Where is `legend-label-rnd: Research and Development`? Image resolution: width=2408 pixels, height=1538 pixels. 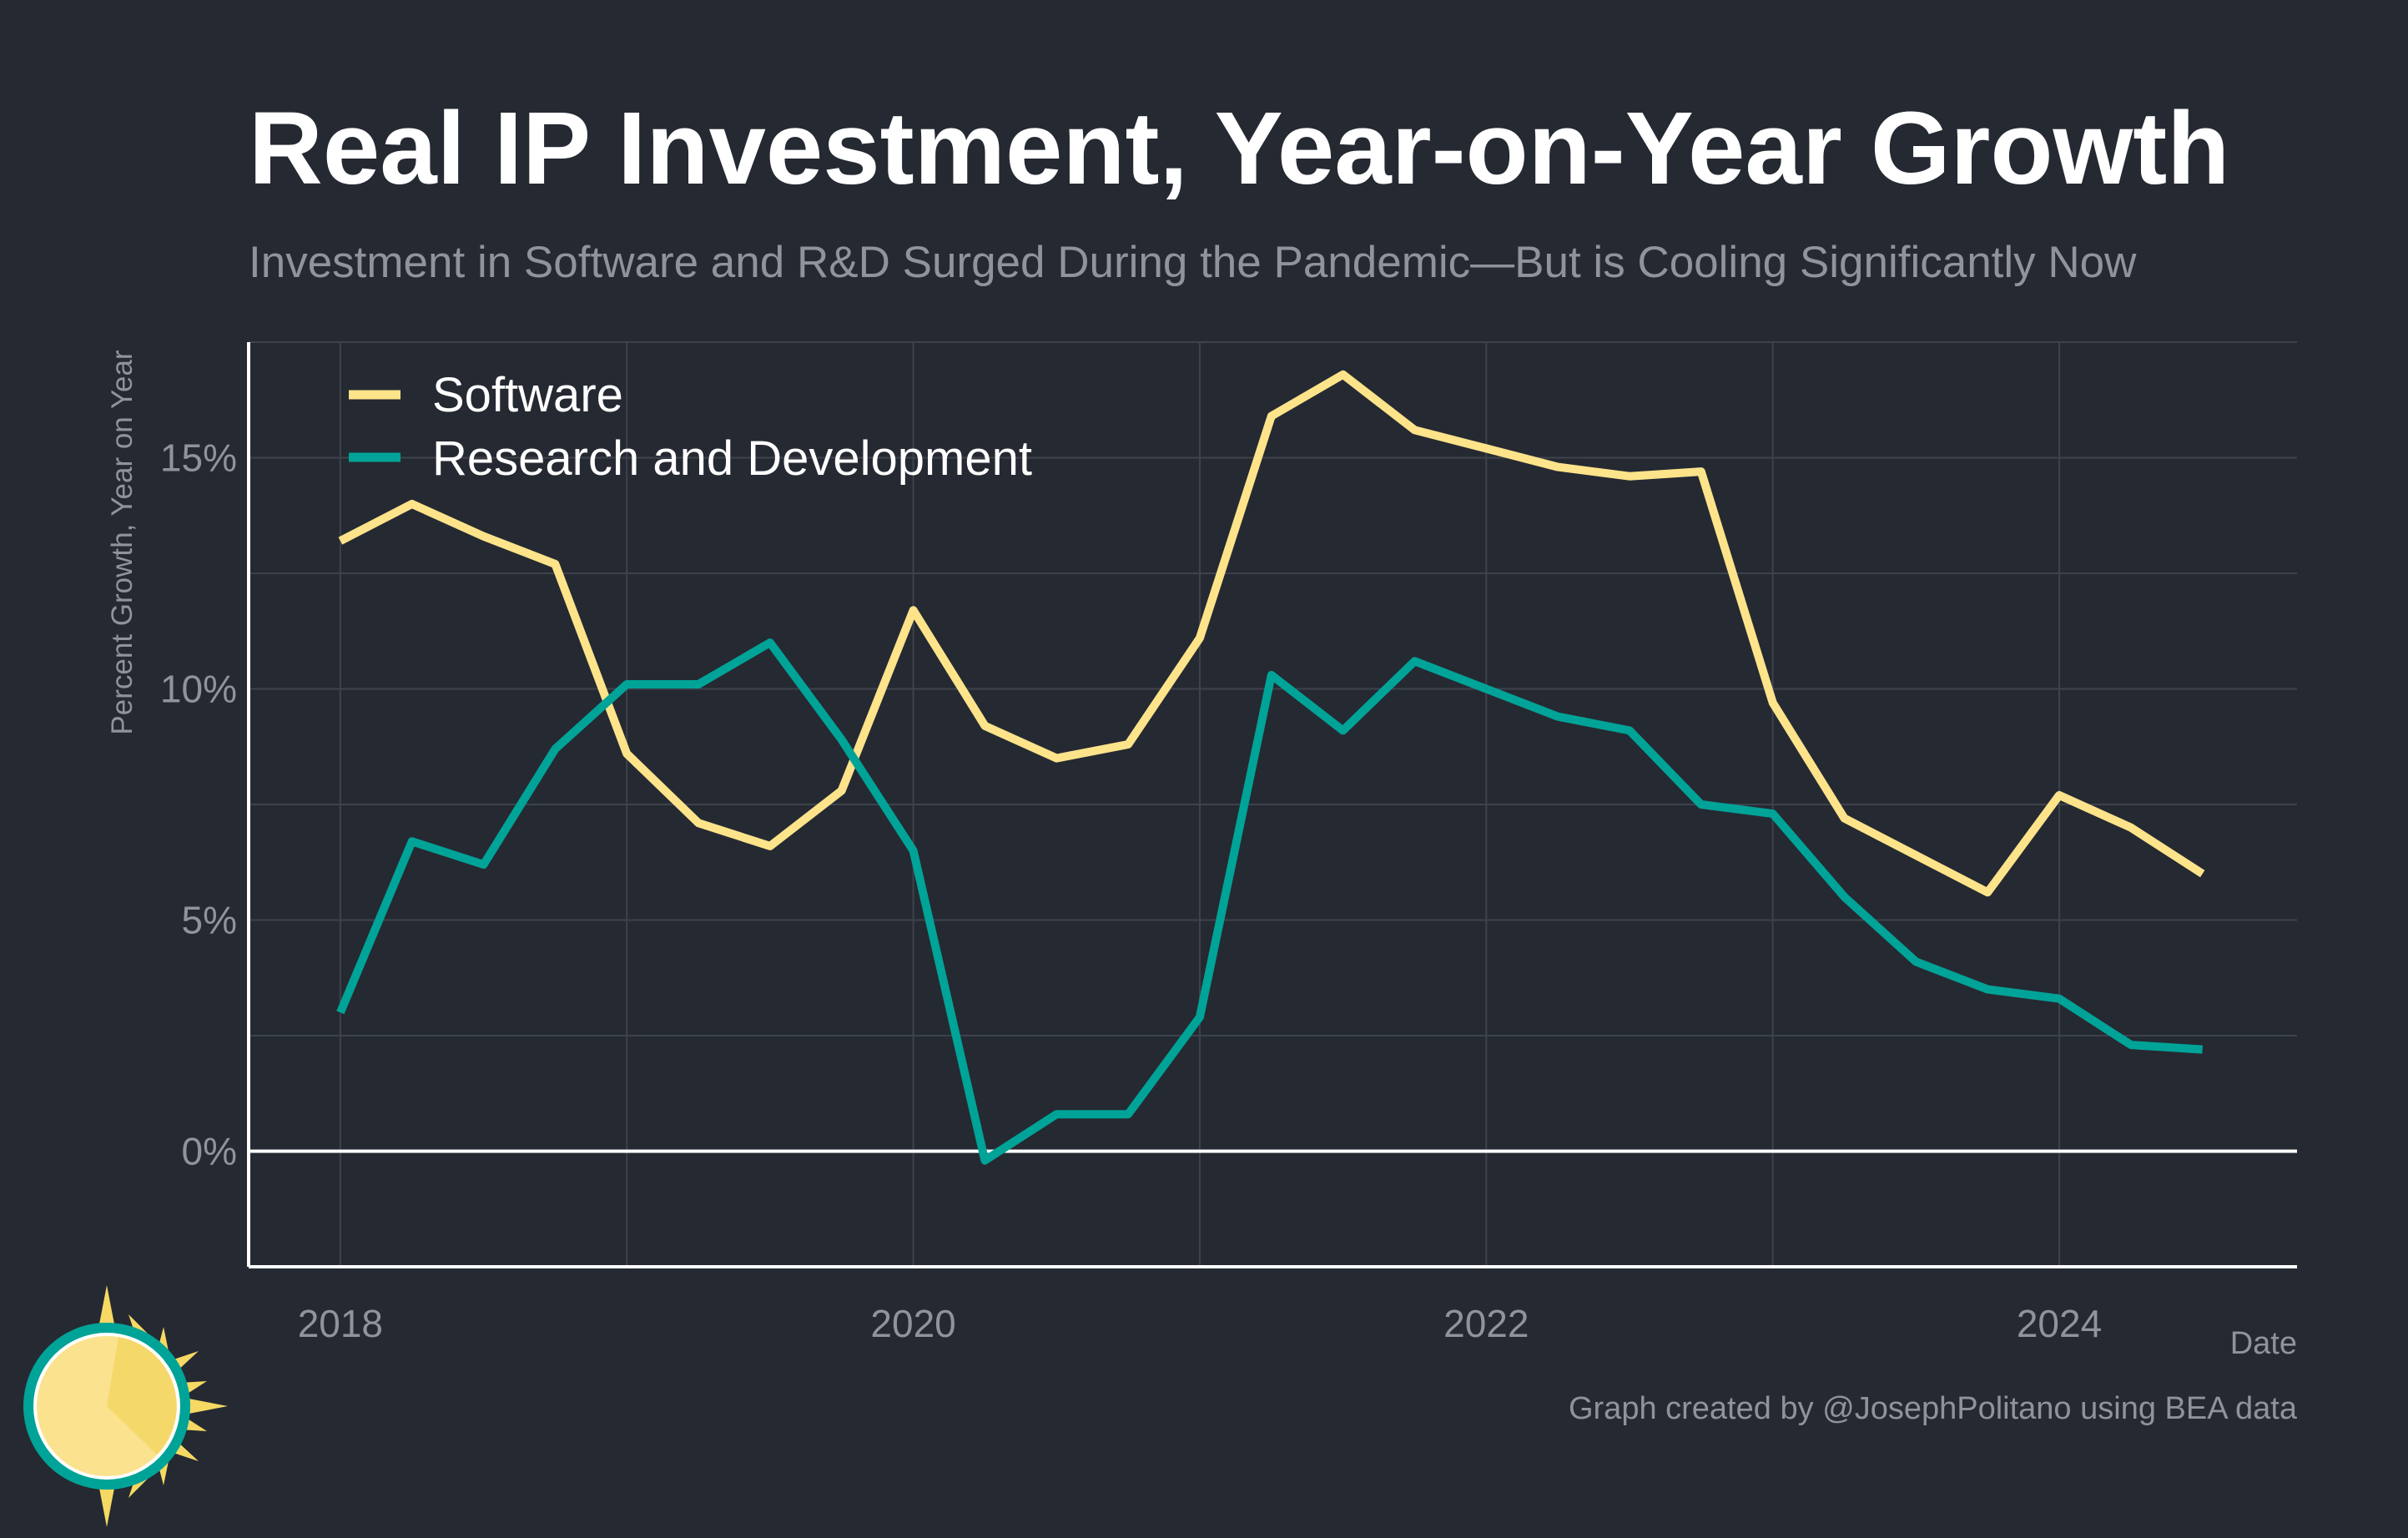
legend-label-rnd: Research and Development is located at coordinates (732, 458).